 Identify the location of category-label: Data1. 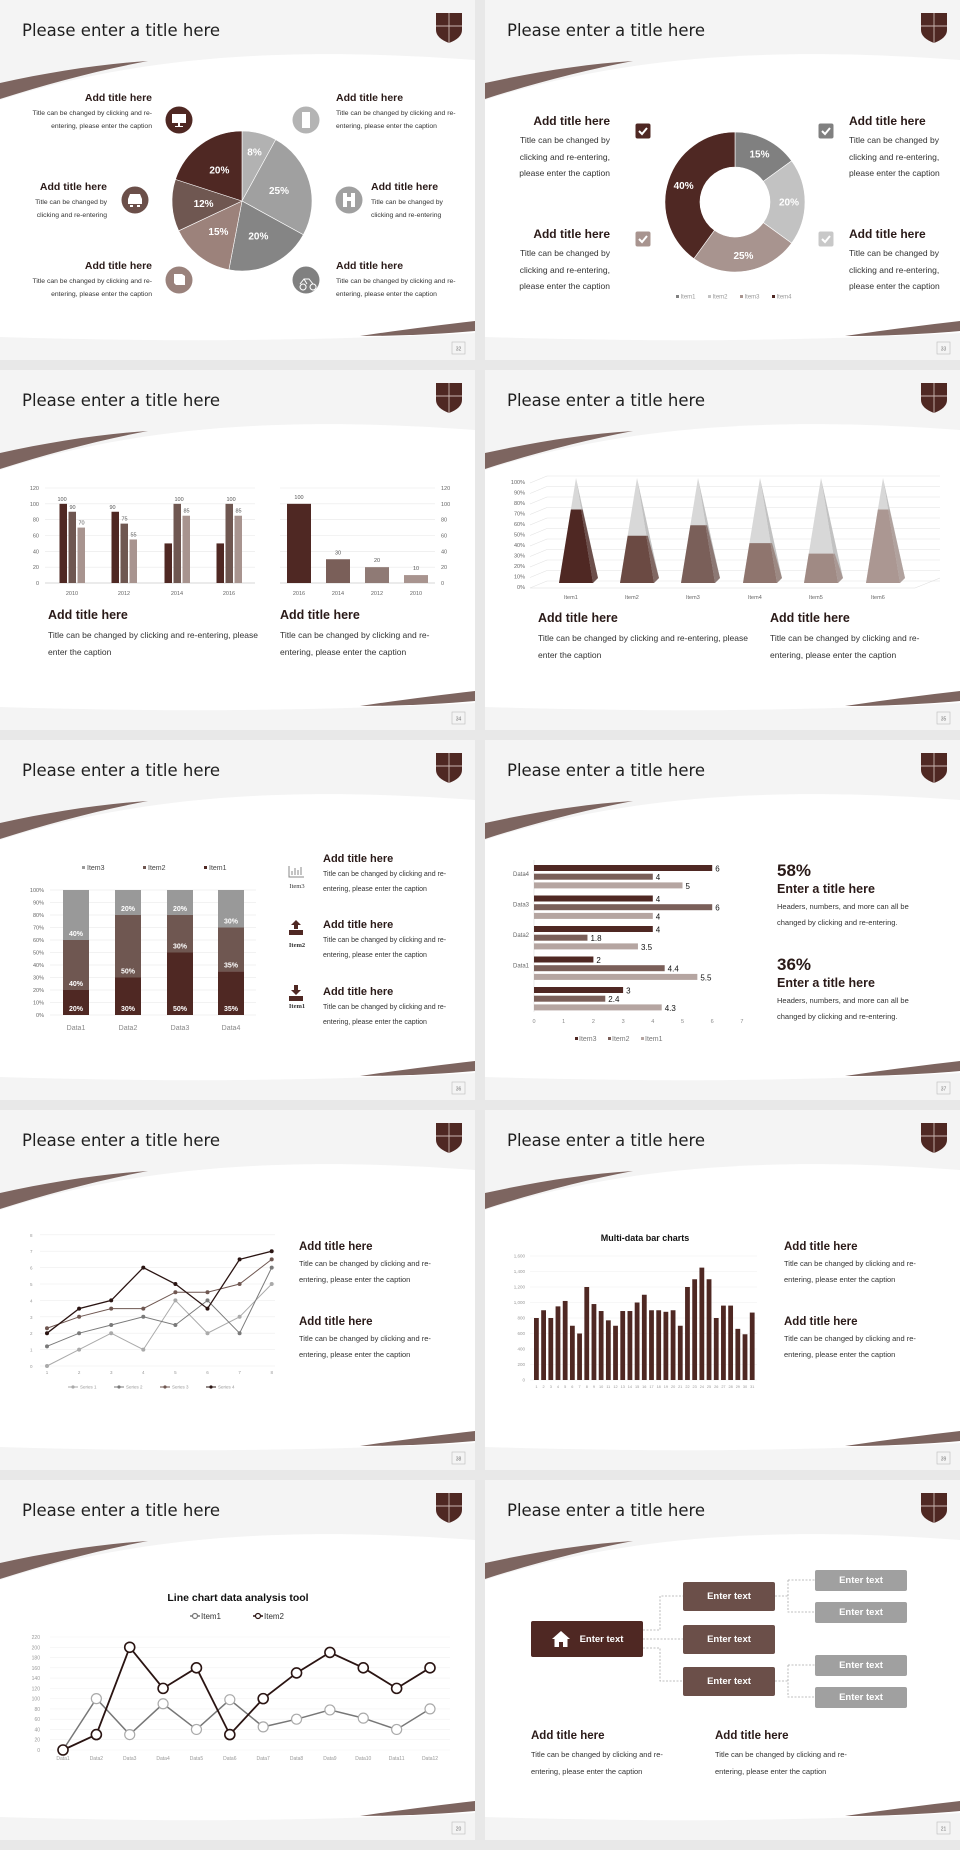
(63, 1759).